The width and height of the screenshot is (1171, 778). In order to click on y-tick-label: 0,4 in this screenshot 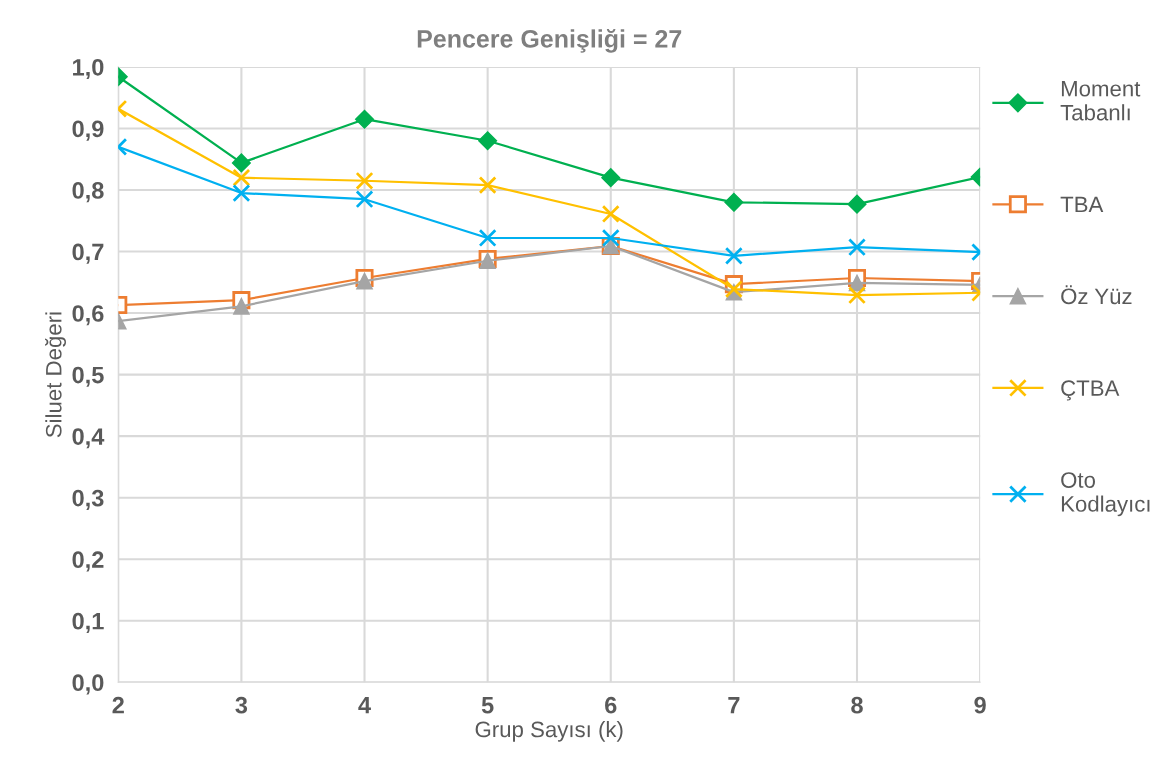, I will do `click(88, 438)`.